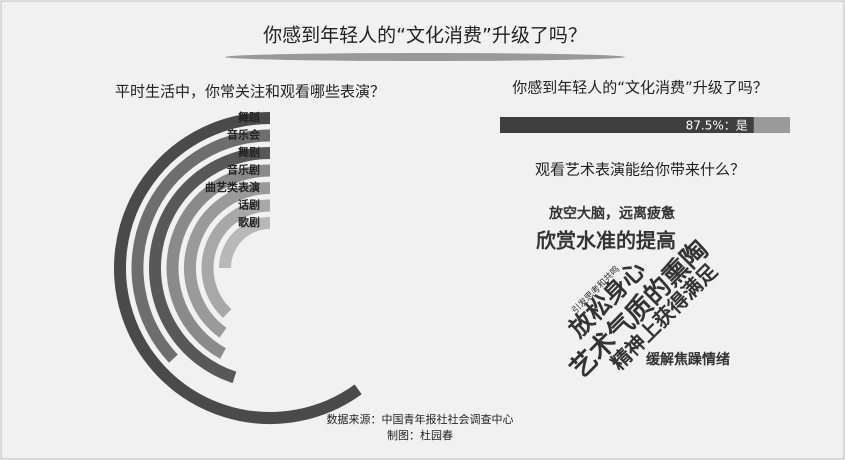 This screenshot has height=460, width=845. Describe the element at coordinates (249, 117) in the screenshot. I see `category-label: 舞蹈` at that location.